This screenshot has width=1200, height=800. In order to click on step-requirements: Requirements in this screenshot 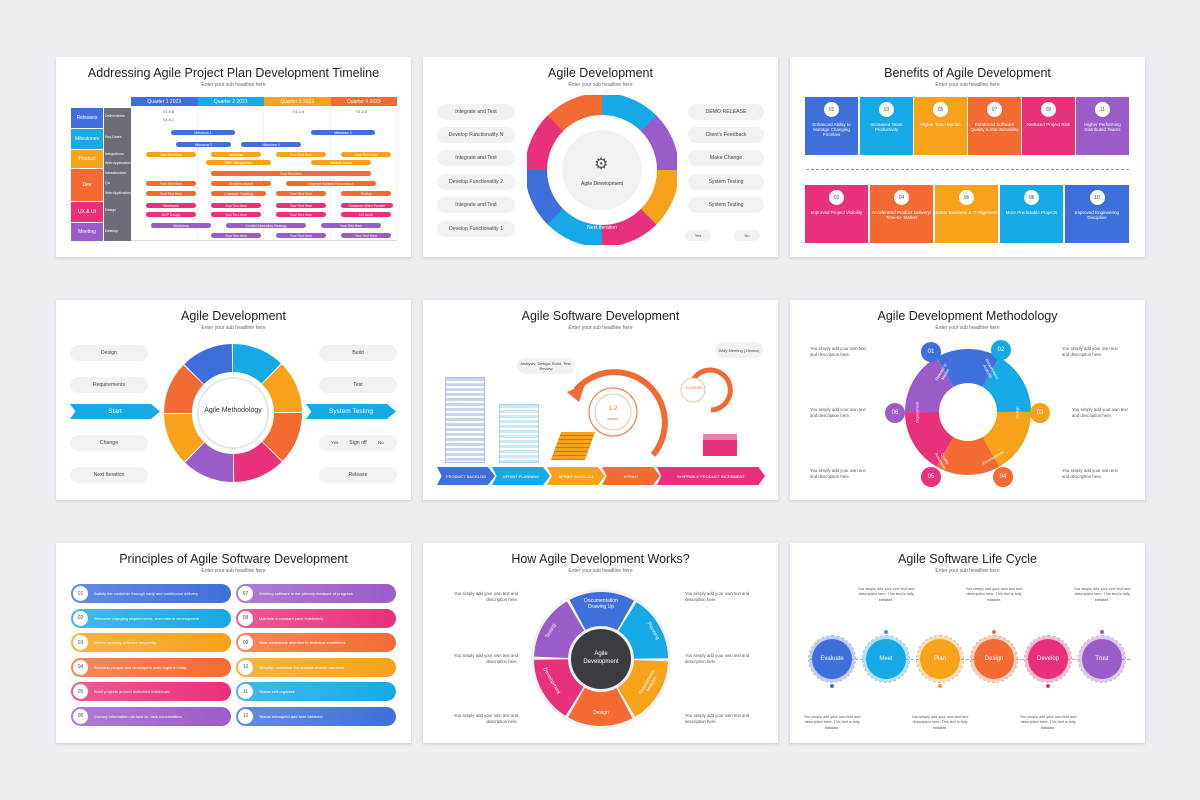, I will do `click(109, 385)`.